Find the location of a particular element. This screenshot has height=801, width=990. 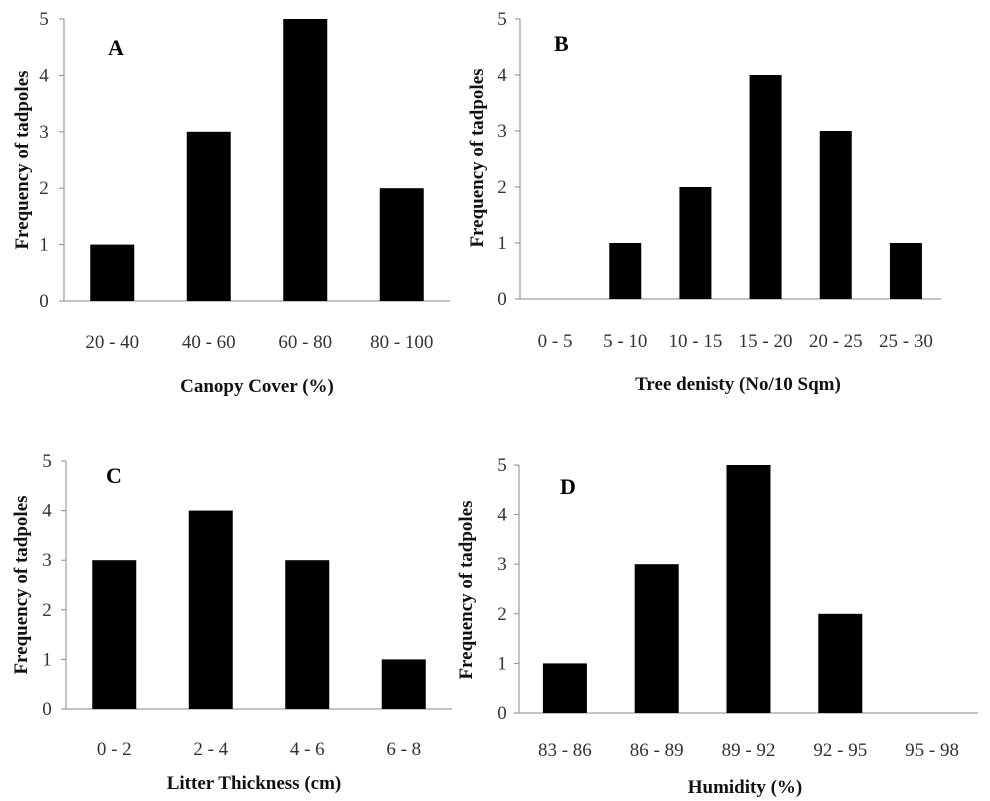

x-tick-label: 15 - 20 is located at coordinates (766, 341).